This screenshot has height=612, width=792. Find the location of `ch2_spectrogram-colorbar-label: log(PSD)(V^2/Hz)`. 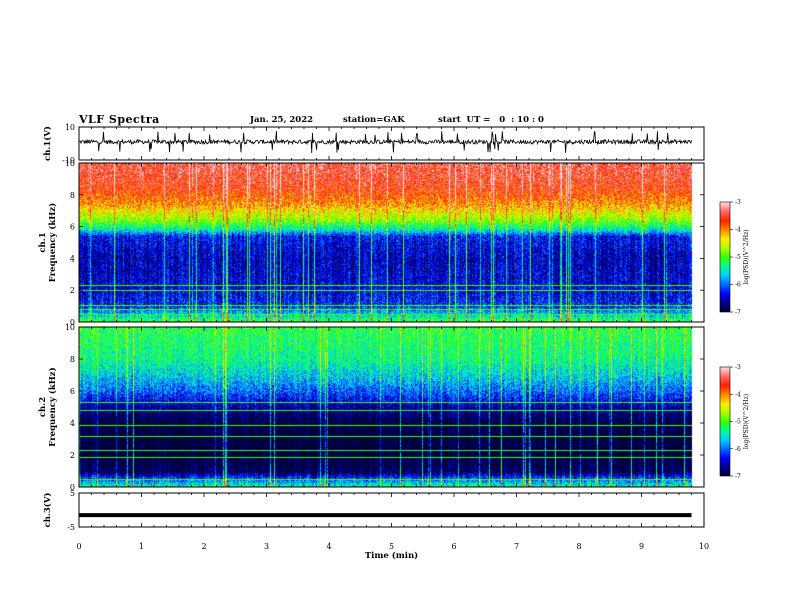

ch2_spectrogram-colorbar-label: log(PSD)(V^2/Hz) is located at coordinates (746, 421).